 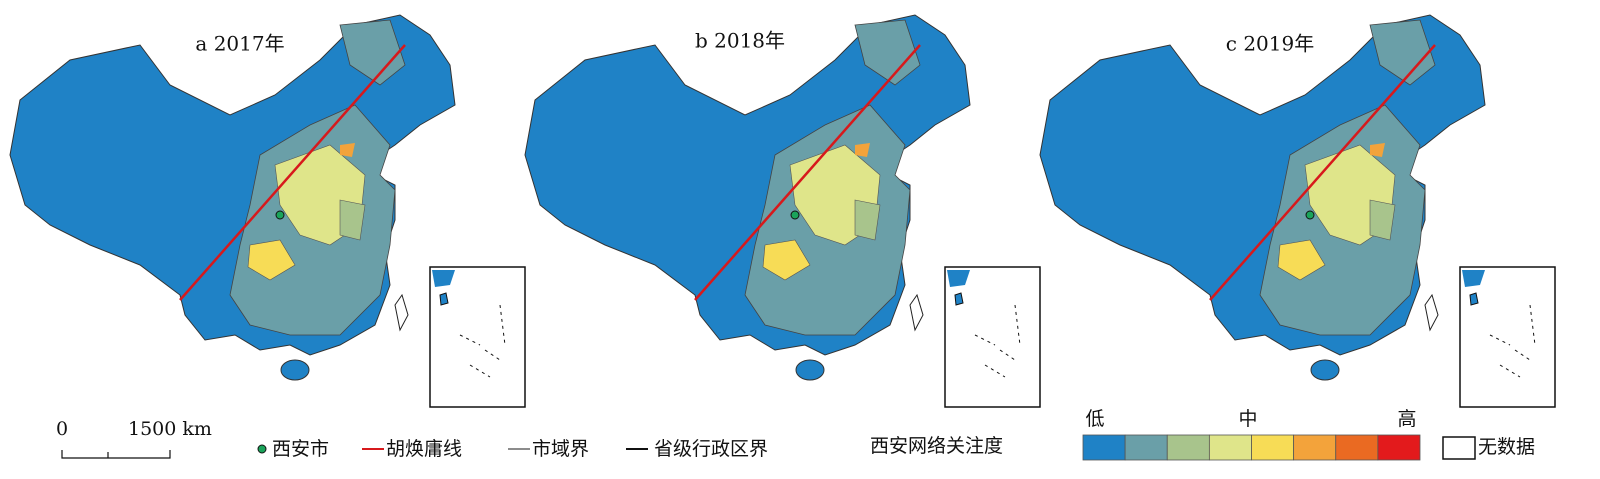 I want to click on panel-title: a 2017年, so click(x=239, y=44).